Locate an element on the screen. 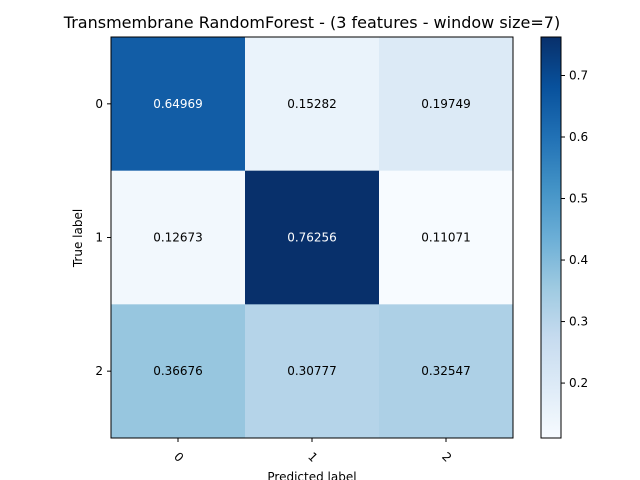 The image size is (640, 480). y-tick-label: 1 is located at coordinates (99, 238).